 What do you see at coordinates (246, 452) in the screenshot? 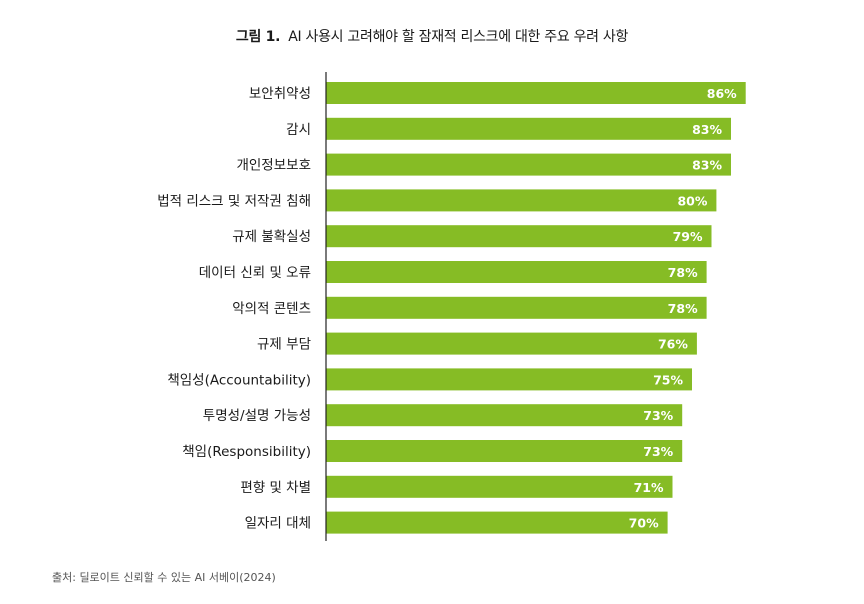
I see `category-label: 책임(Responsibility)` at bounding box center [246, 452].